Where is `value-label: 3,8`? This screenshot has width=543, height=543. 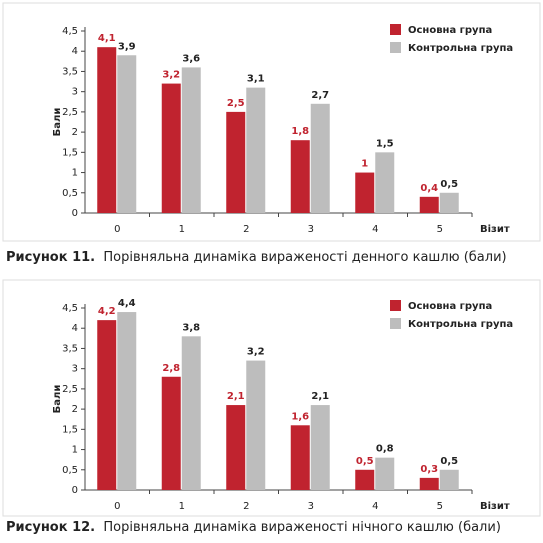
value-label: 3,8 is located at coordinates (191, 327).